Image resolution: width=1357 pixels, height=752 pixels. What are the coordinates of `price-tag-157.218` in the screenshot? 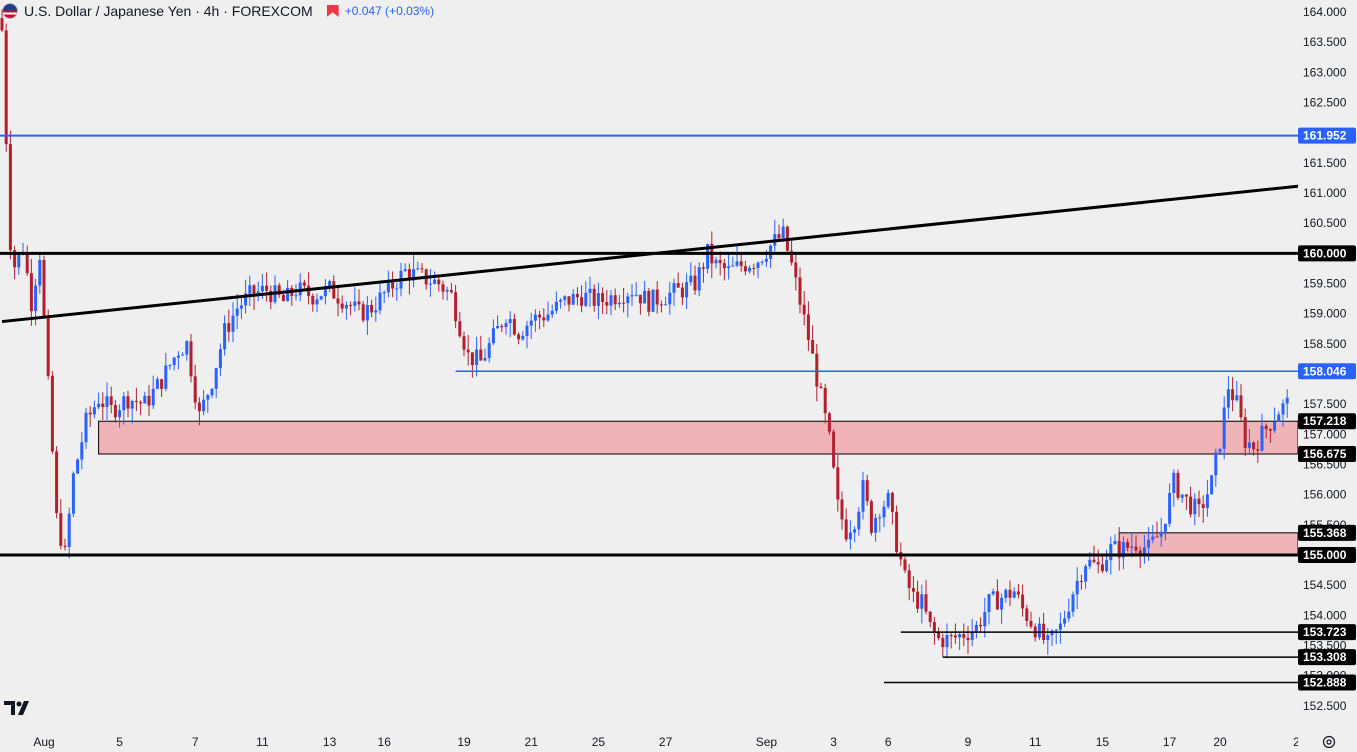 It's located at (1327, 421).